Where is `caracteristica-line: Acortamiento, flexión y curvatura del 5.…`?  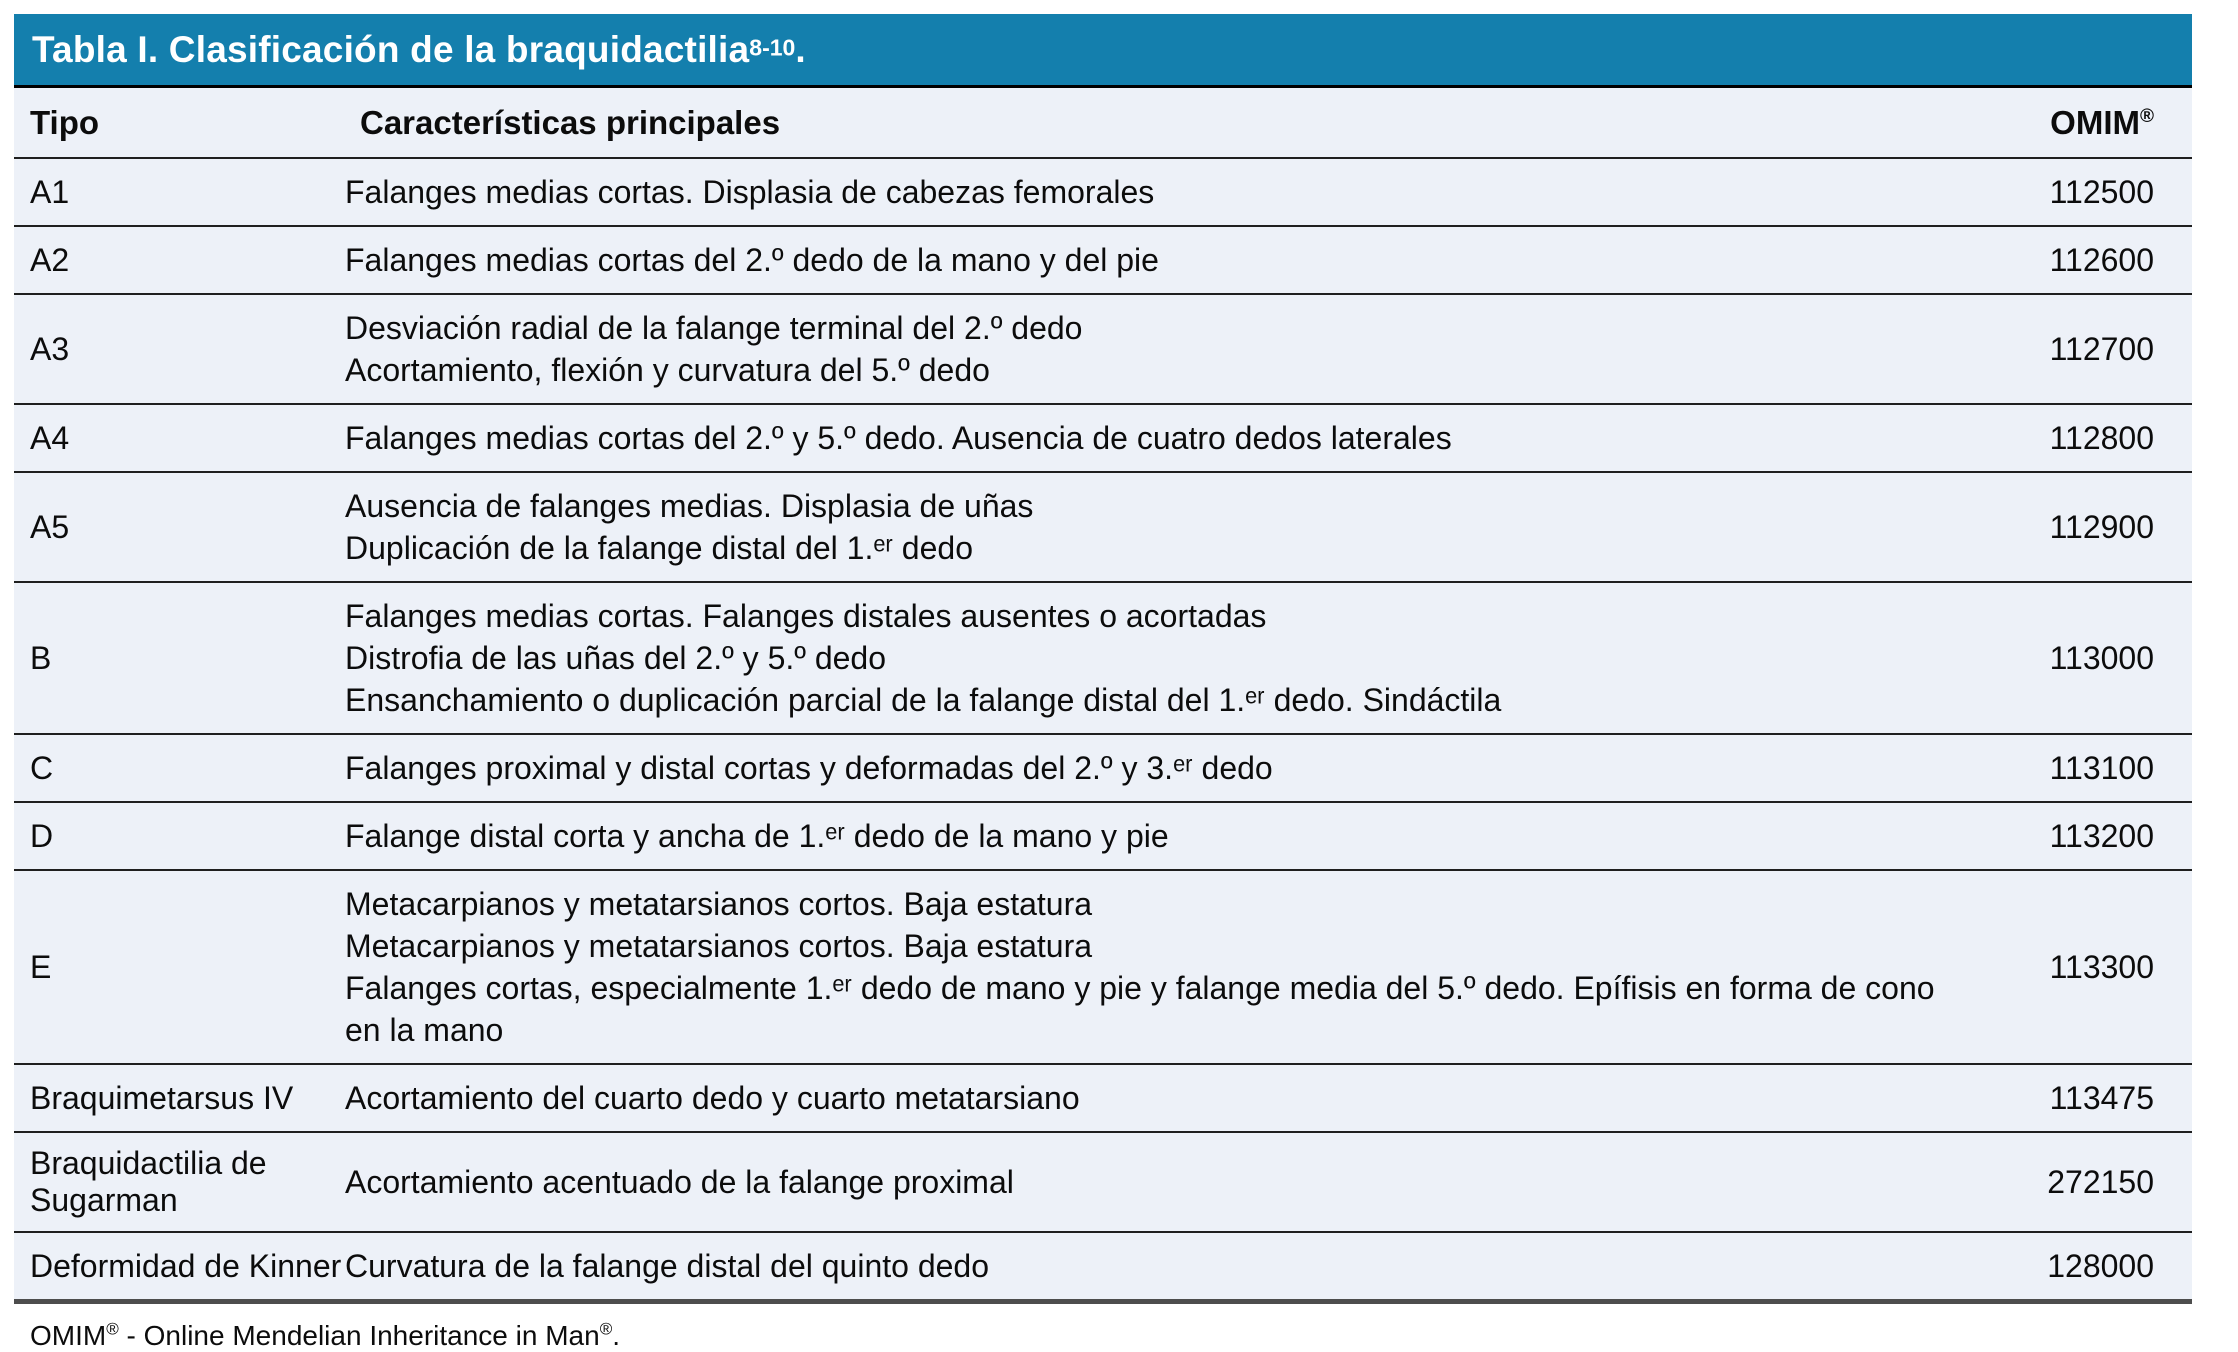
caracteristica-line: Acortamiento, flexión y curvatura del 5.… is located at coordinates (667, 370).